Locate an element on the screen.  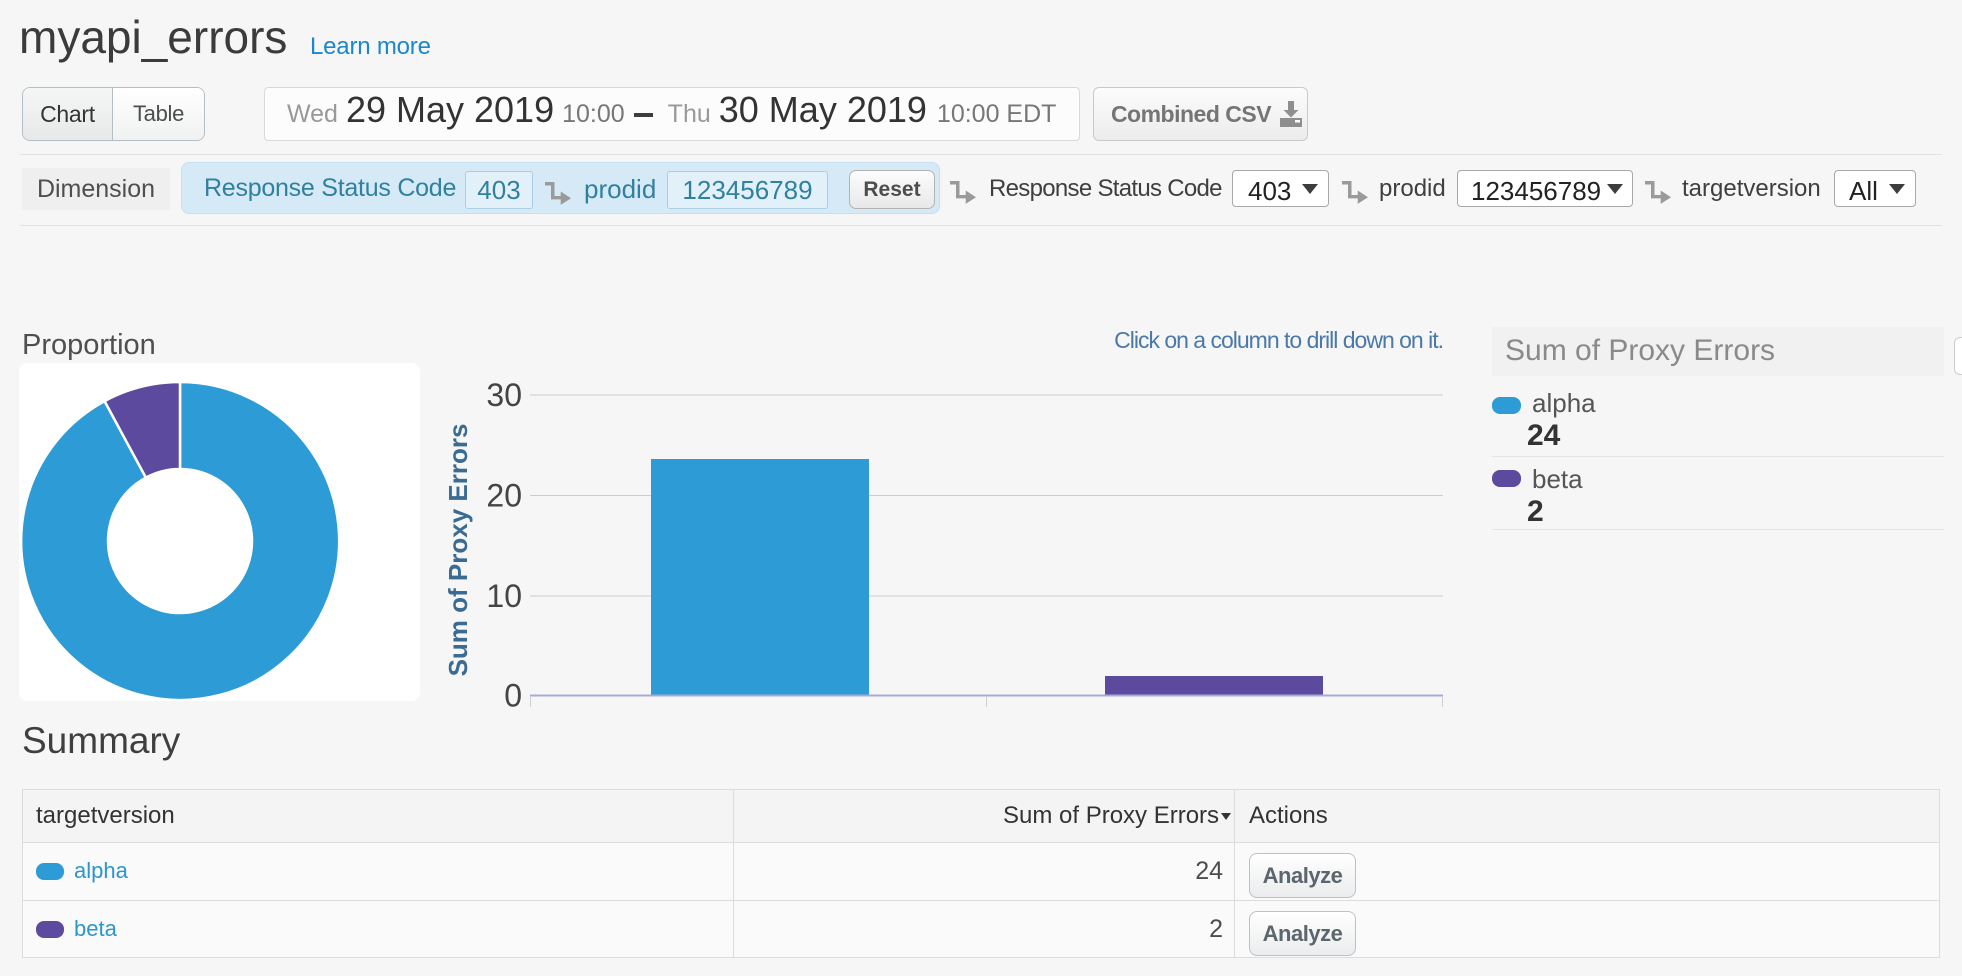
svg-text: 10 is located at coordinates (504, 596).